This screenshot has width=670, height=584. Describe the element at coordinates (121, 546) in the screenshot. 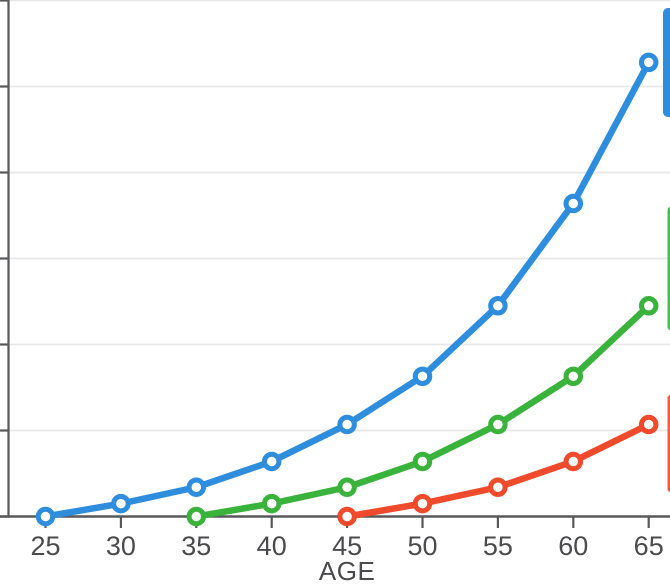

I see `x-tick-label: 30` at that location.